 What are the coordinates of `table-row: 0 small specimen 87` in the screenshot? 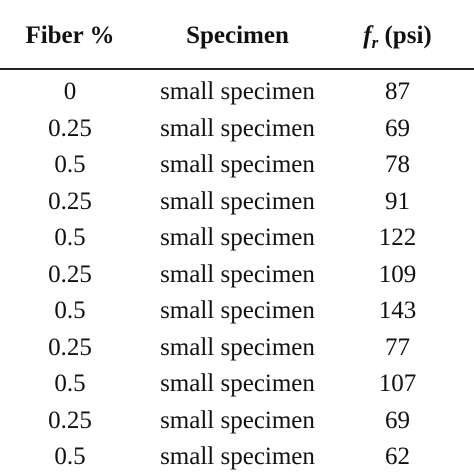 It's located at (237, 92).